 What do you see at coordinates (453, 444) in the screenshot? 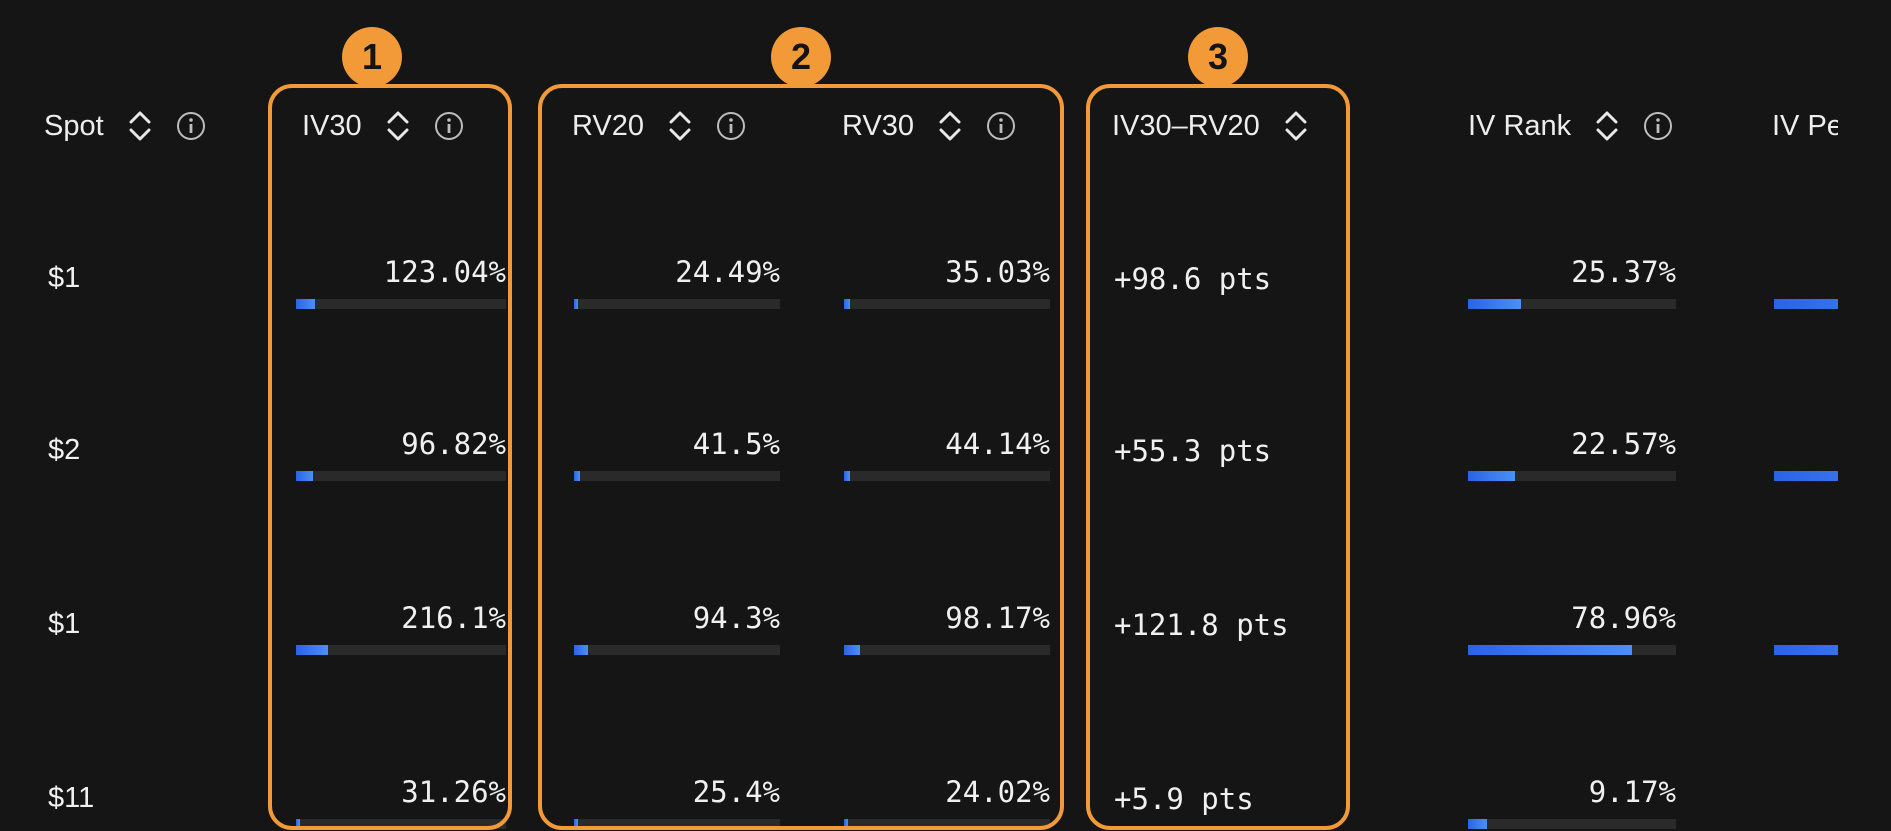
I see `iv30-value: 96.82%` at bounding box center [453, 444].